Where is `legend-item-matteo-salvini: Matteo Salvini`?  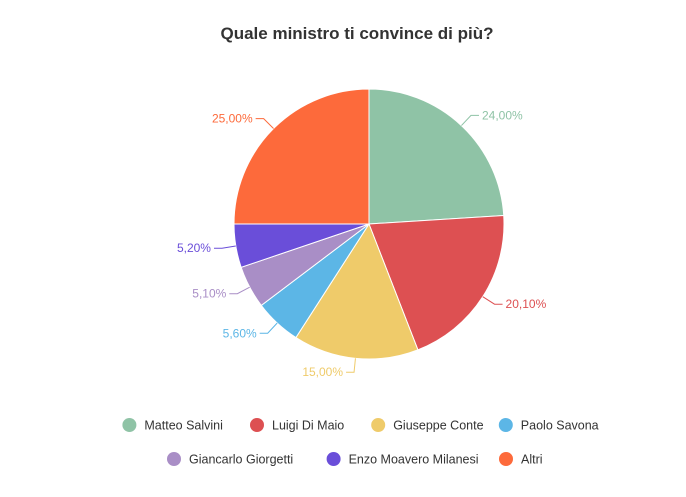
legend-item-matteo-salvini: Matteo Salvini is located at coordinates (172, 425).